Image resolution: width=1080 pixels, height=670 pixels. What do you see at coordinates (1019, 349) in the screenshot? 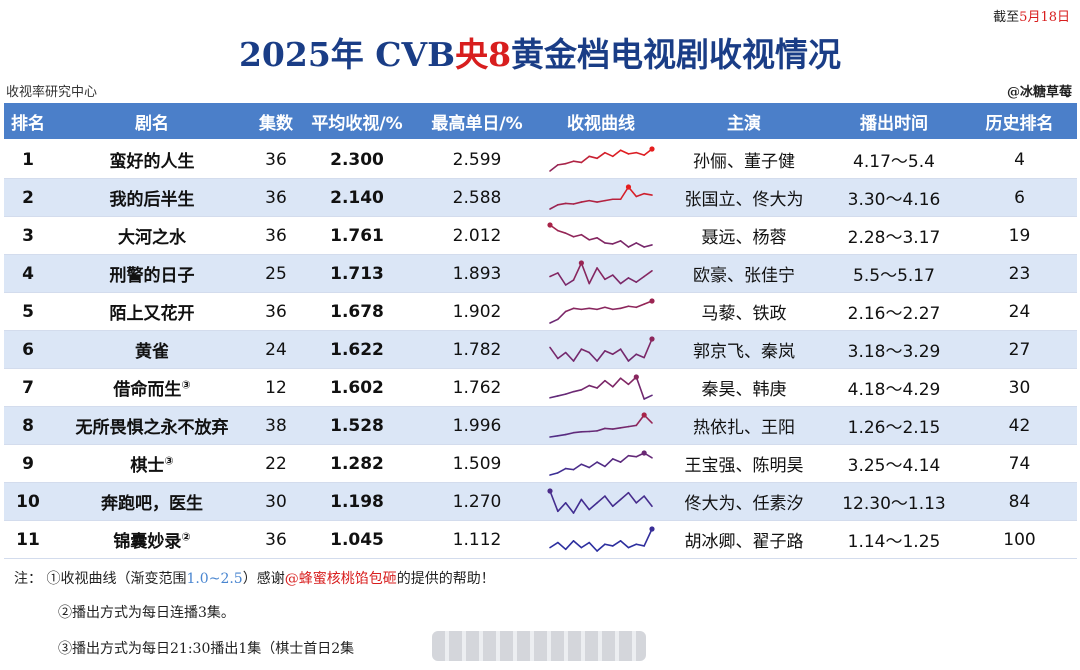
I see `cell-history: 27` at bounding box center [1019, 349].